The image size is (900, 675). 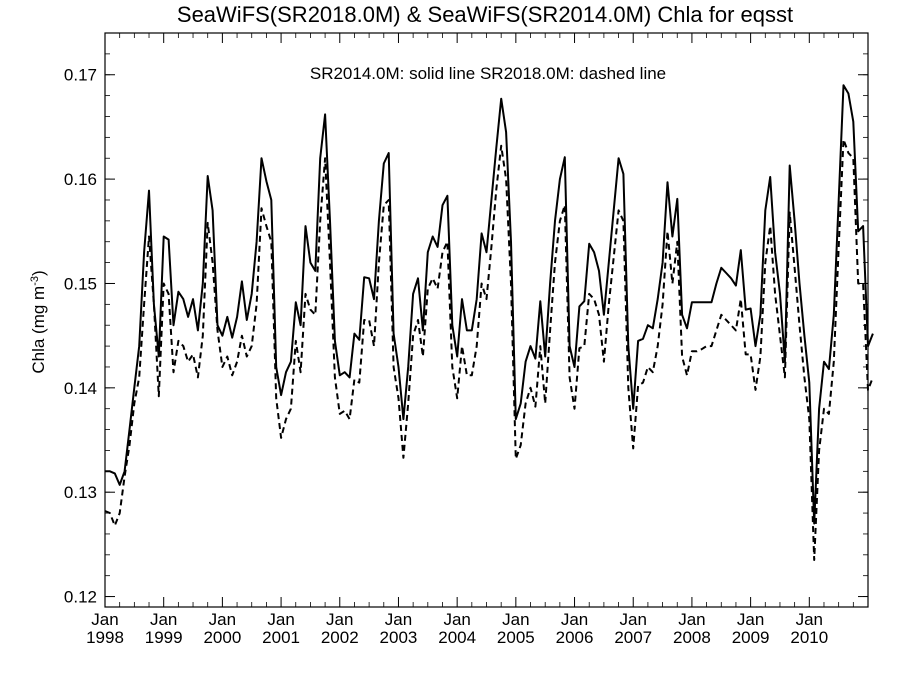 What do you see at coordinates (80, 597) in the screenshot?
I see `y-tick-label: 0.12` at bounding box center [80, 597].